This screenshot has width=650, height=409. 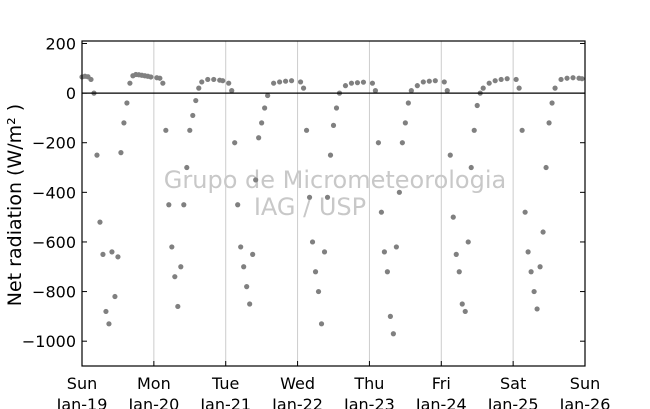 I want to click on x-tick-label-date: Jan-26, so click(x=585, y=402).